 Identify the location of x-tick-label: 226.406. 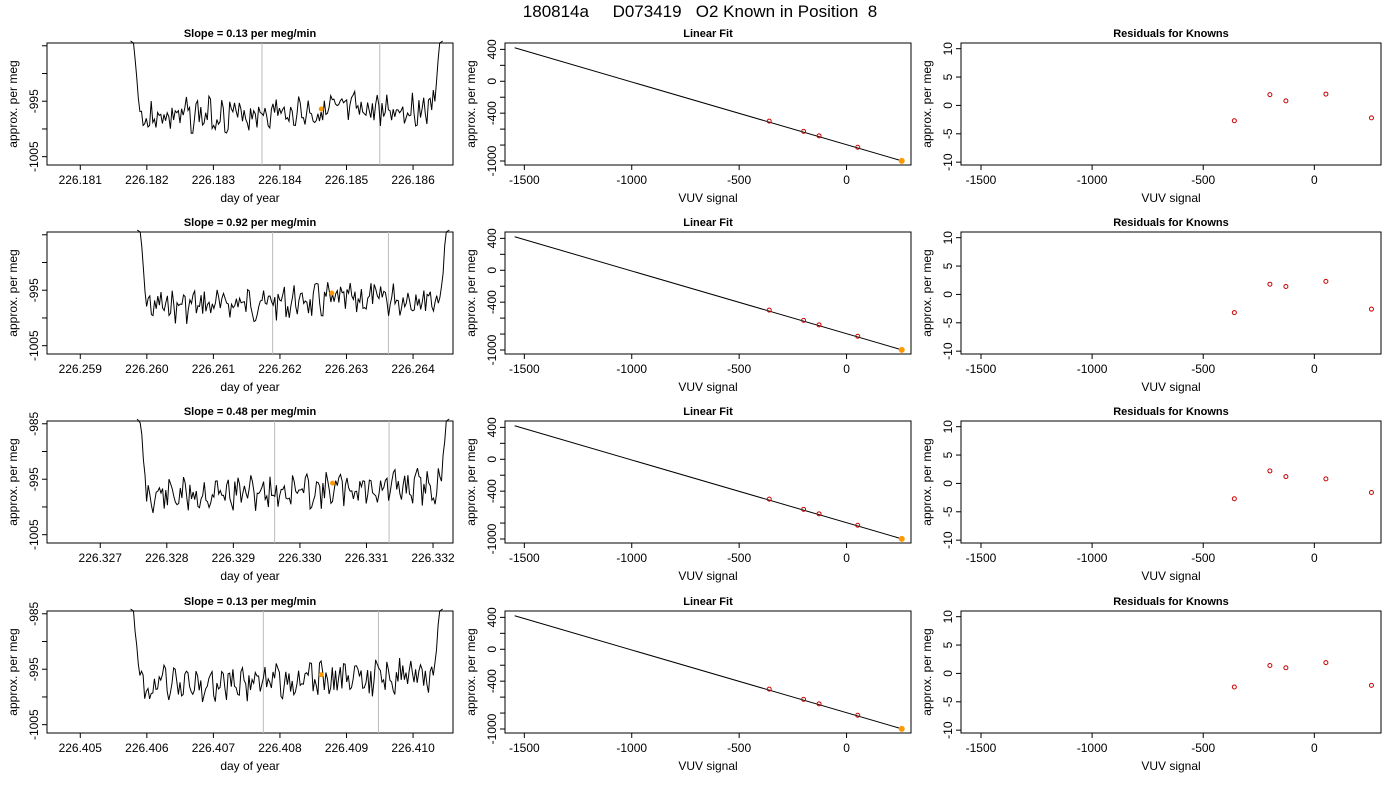
(147, 748).